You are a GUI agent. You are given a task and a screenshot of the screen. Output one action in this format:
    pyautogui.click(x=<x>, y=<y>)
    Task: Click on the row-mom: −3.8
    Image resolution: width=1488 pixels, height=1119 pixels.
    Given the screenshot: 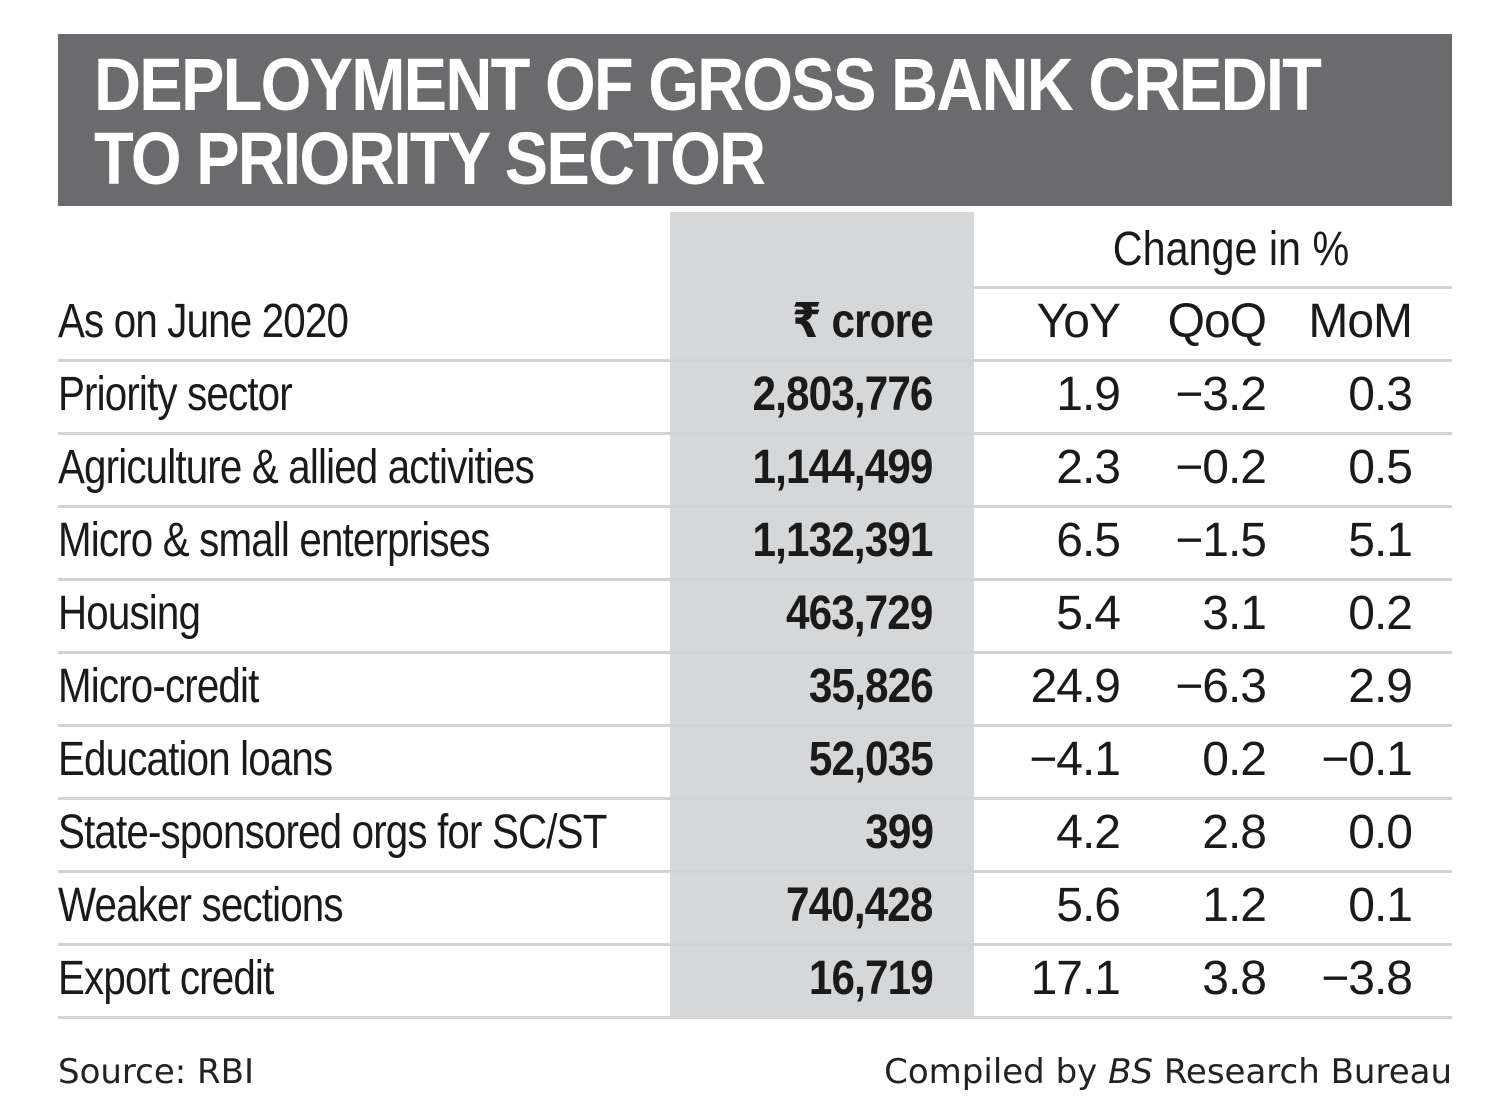 What is the action you would take?
    pyautogui.click(x=1367, y=978)
    